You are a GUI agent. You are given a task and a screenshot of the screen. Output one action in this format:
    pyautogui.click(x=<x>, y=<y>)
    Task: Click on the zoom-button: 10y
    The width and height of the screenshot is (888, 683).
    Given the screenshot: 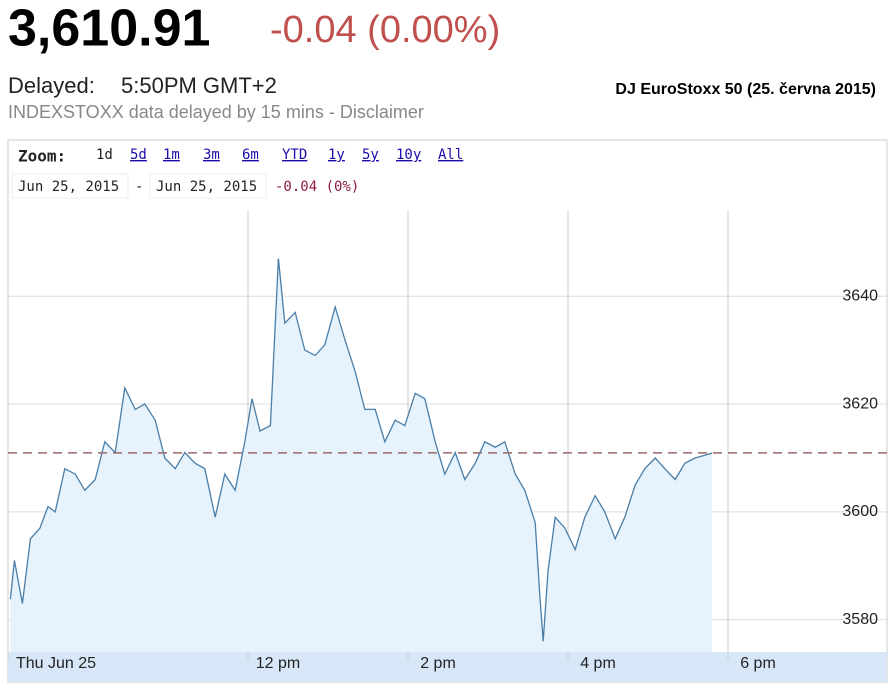 What is the action you would take?
    pyautogui.click(x=408, y=155)
    